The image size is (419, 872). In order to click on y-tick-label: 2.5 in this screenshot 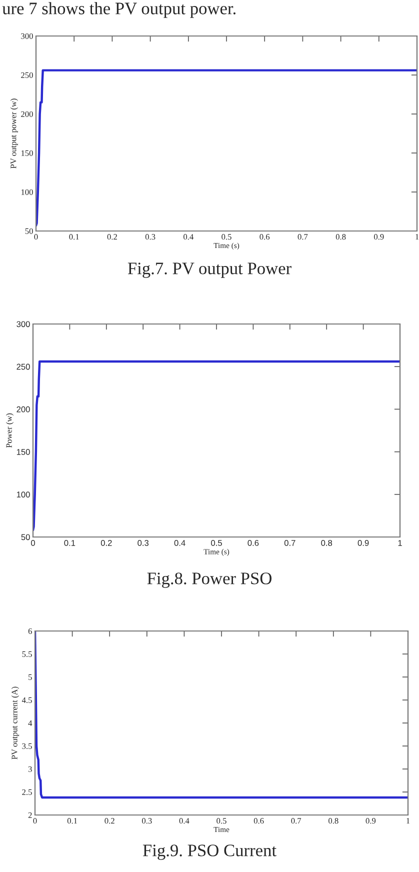, I will do `click(27, 792)`.